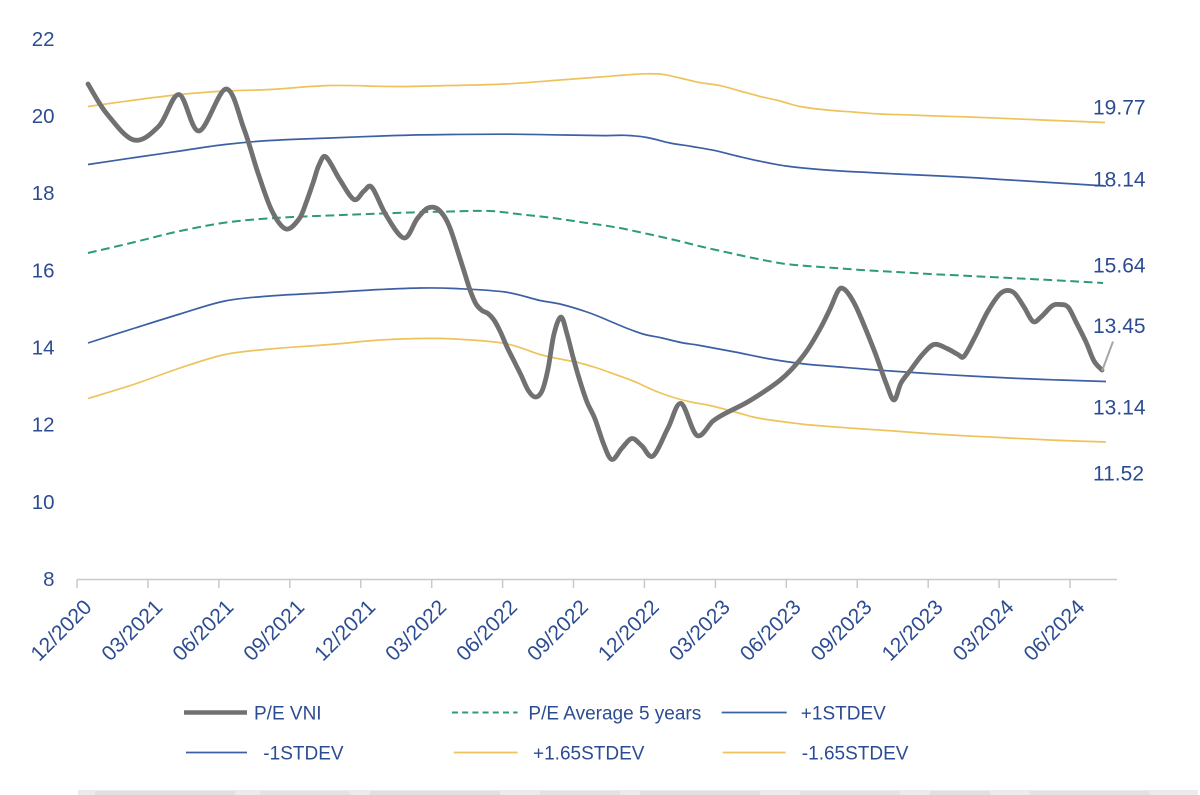 This screenshot has height=795, width=1200. Describe the element at coordinates (288, 714) in the screenshot. I see `svg-text: P/E VNI` at that location.